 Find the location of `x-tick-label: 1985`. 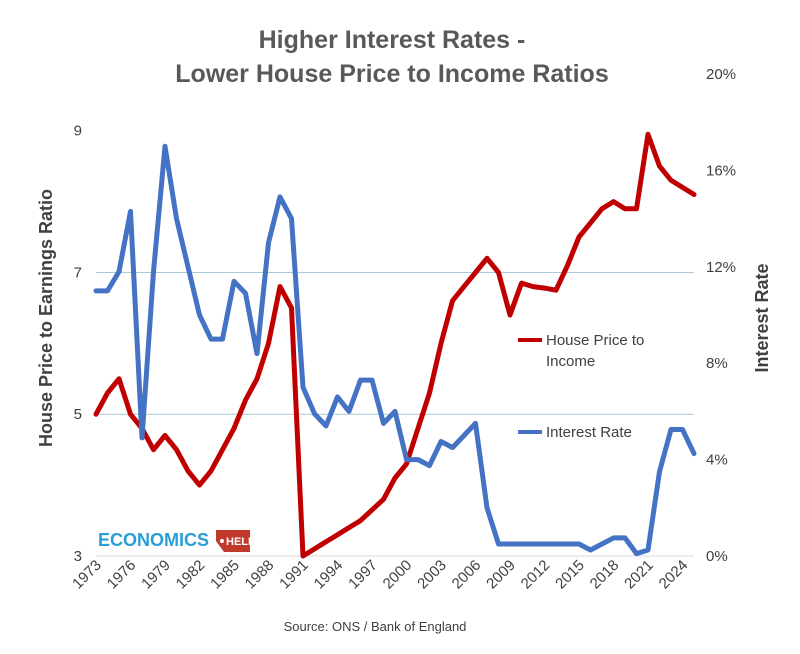

x-tick-label: 1985 is located at coordinates (225, 575).